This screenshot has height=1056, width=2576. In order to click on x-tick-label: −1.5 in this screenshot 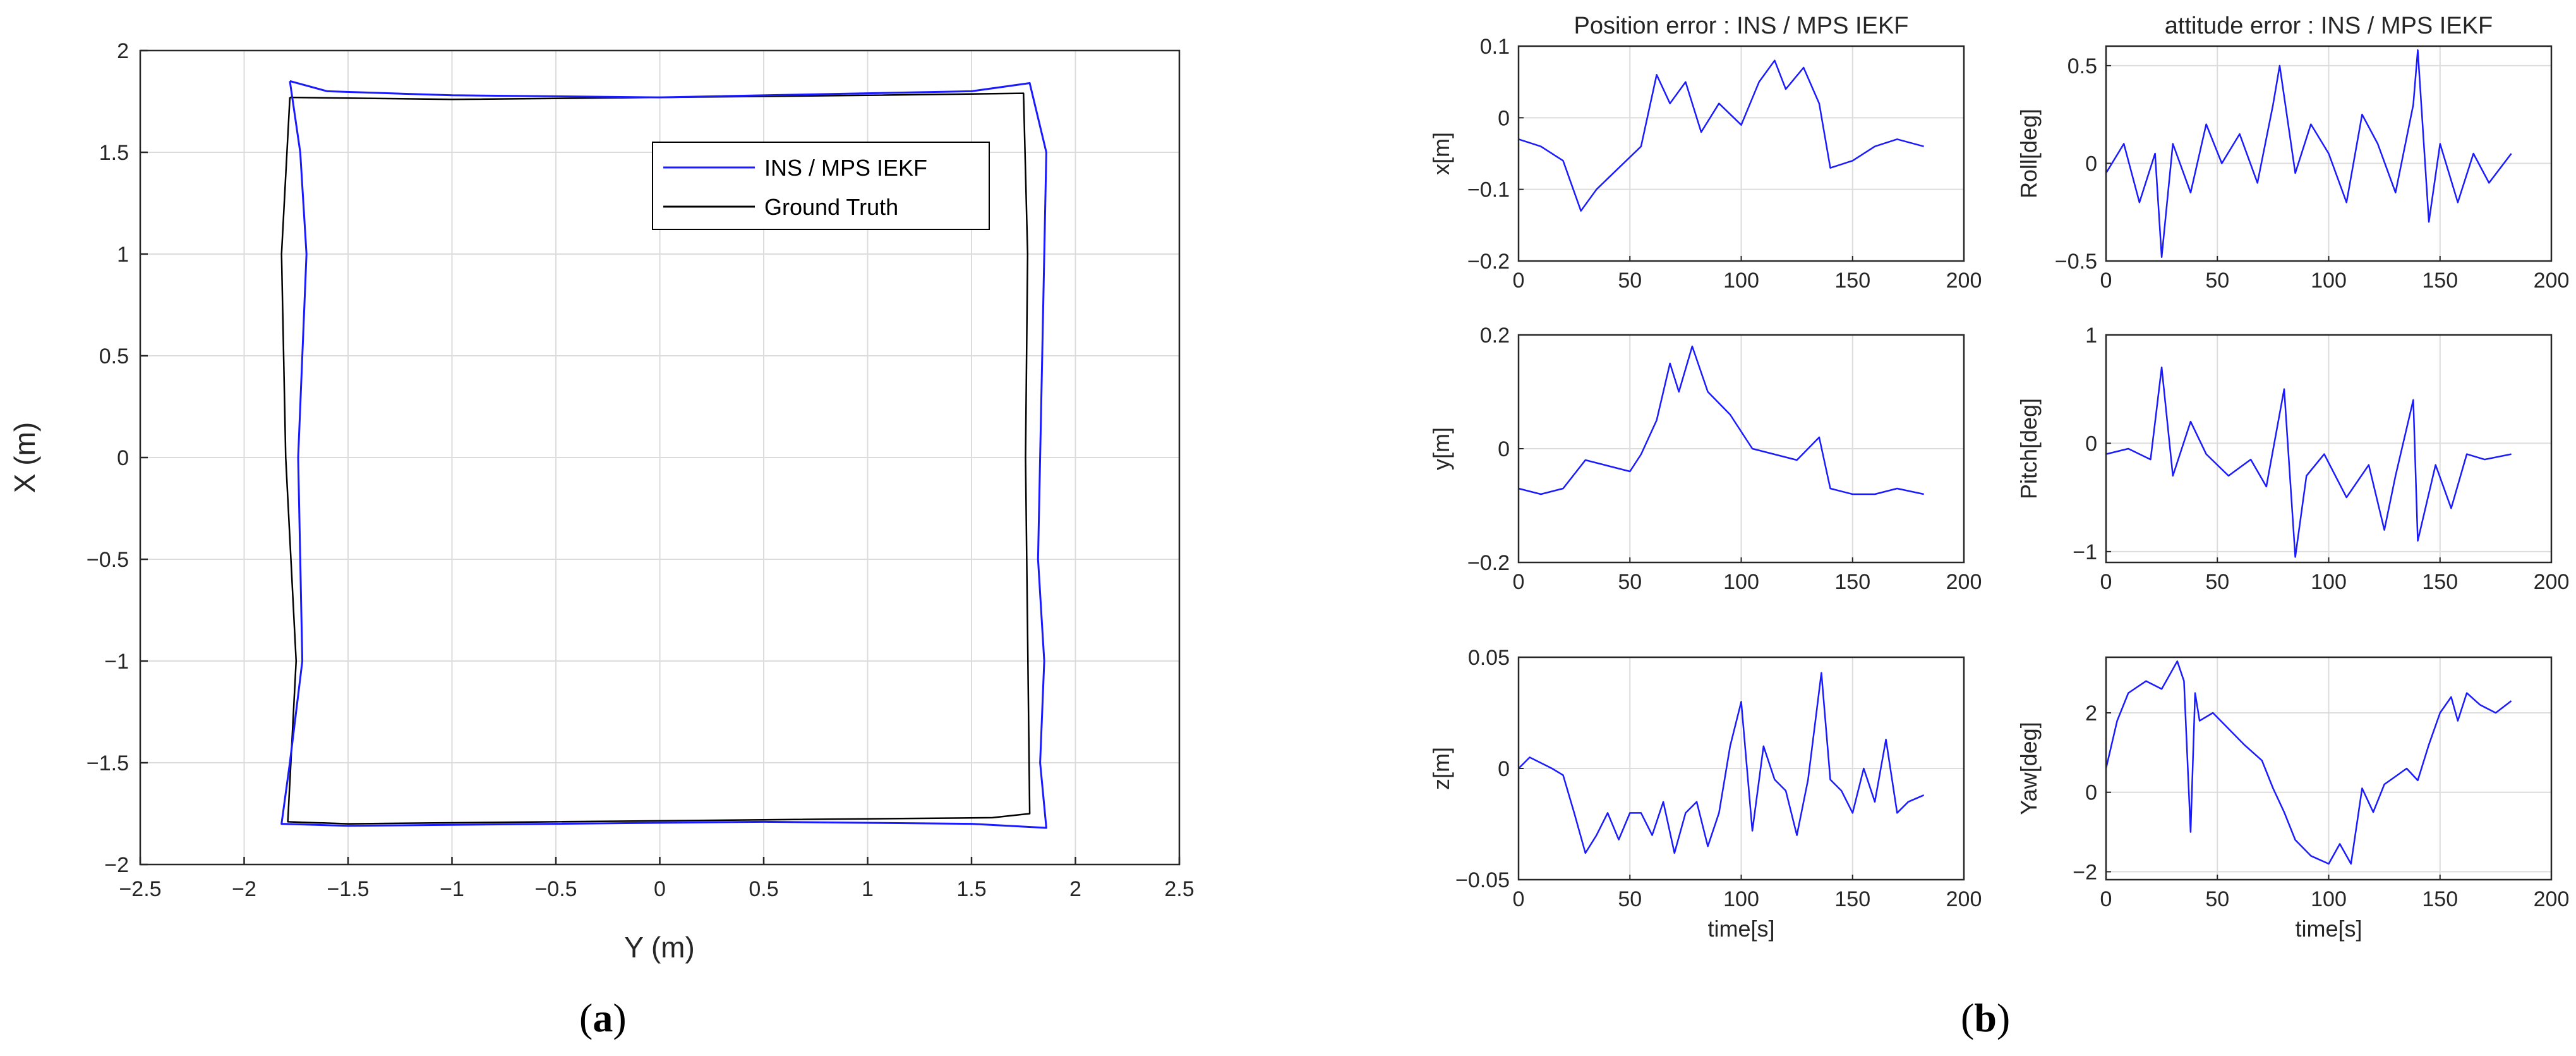, I will do `click(348, 889)`.